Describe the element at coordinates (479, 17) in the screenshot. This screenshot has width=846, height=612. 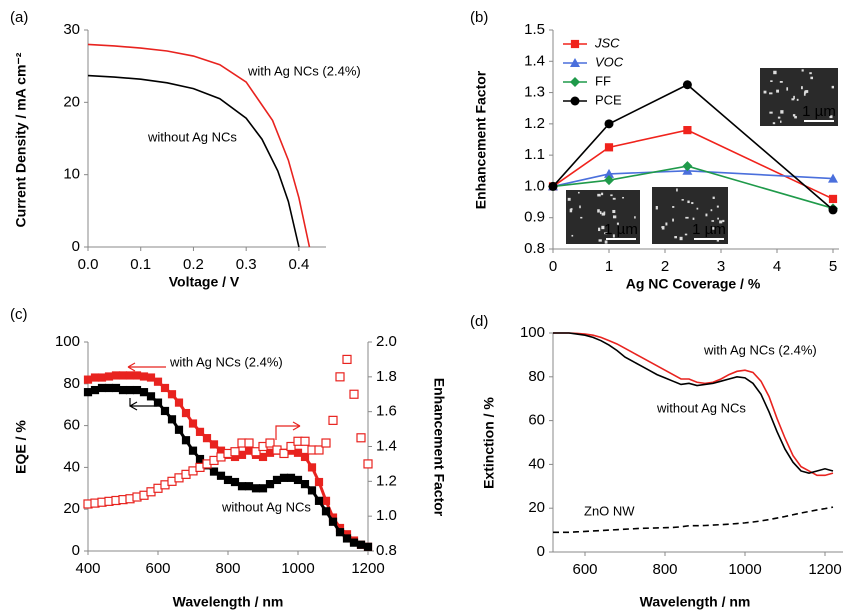
I see `panel-label: (b)` at that location.